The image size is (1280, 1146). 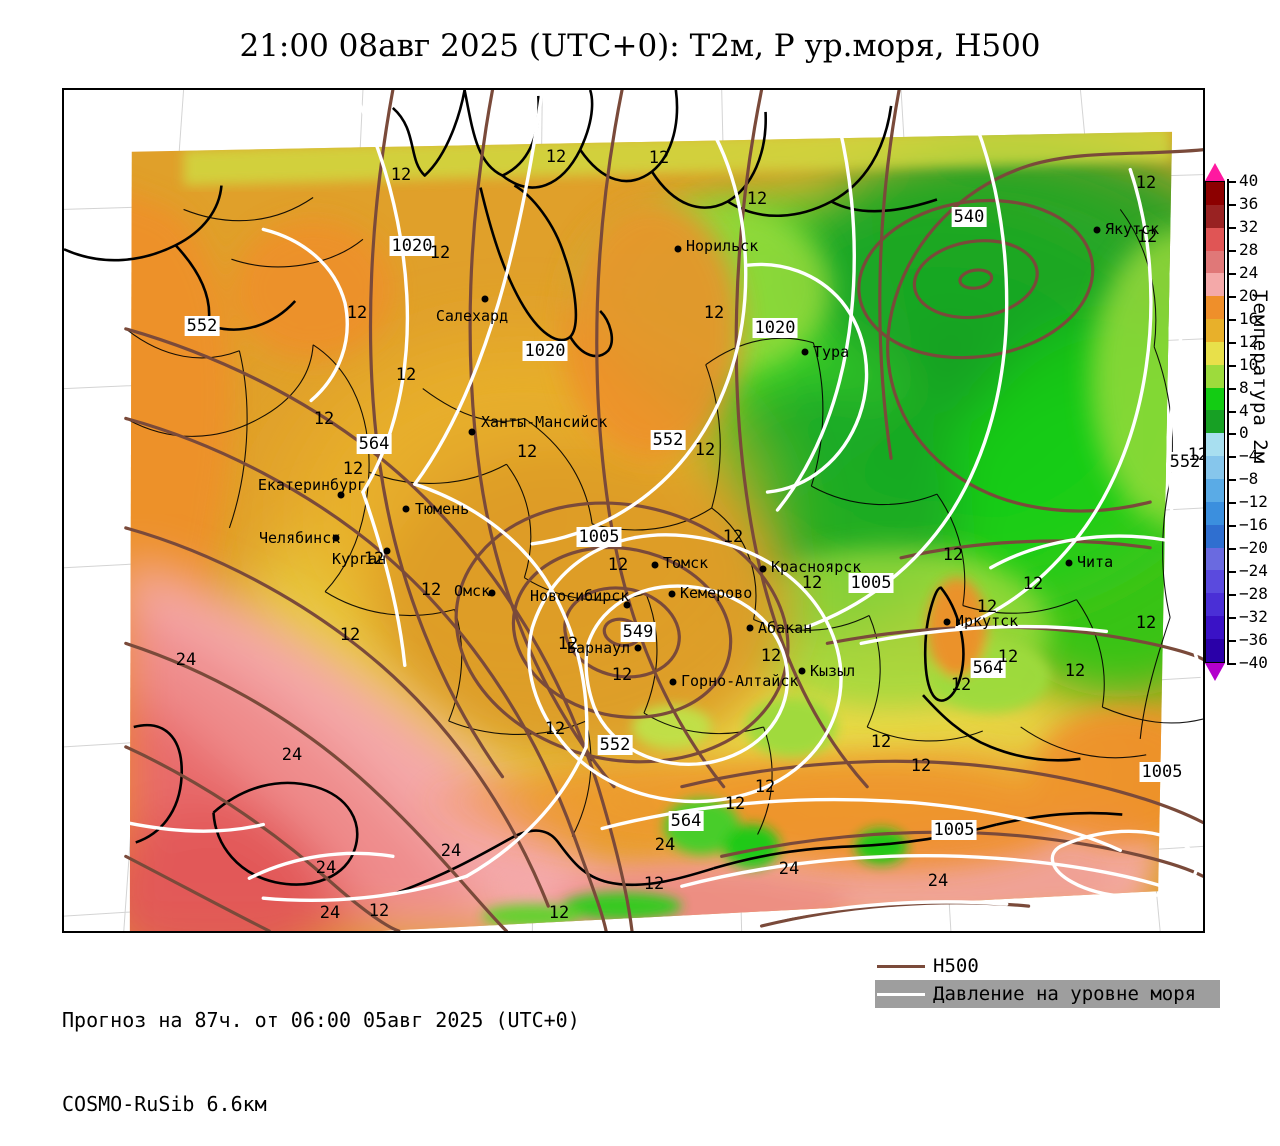 What do you see at coordinates (1215, 672) in the screenshot?
I see `colorbar-arrow-bottom` at bounding box center [1215, 672].